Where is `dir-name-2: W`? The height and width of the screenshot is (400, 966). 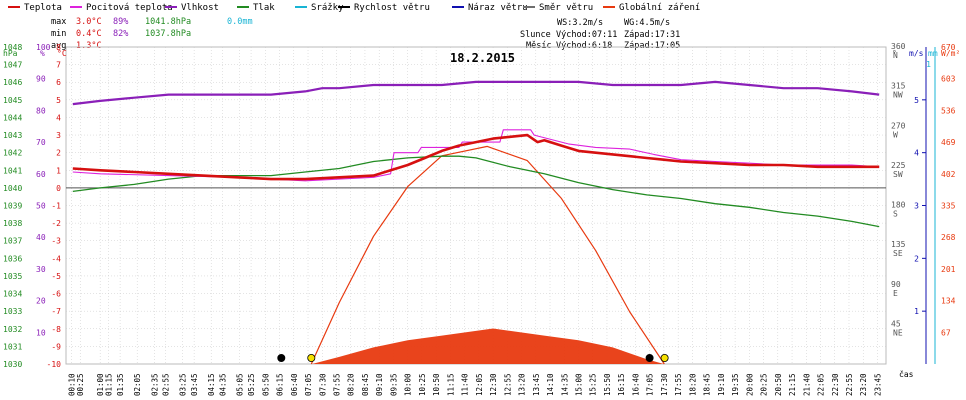
dir-name-2: W is located at coordinates (895, 134).